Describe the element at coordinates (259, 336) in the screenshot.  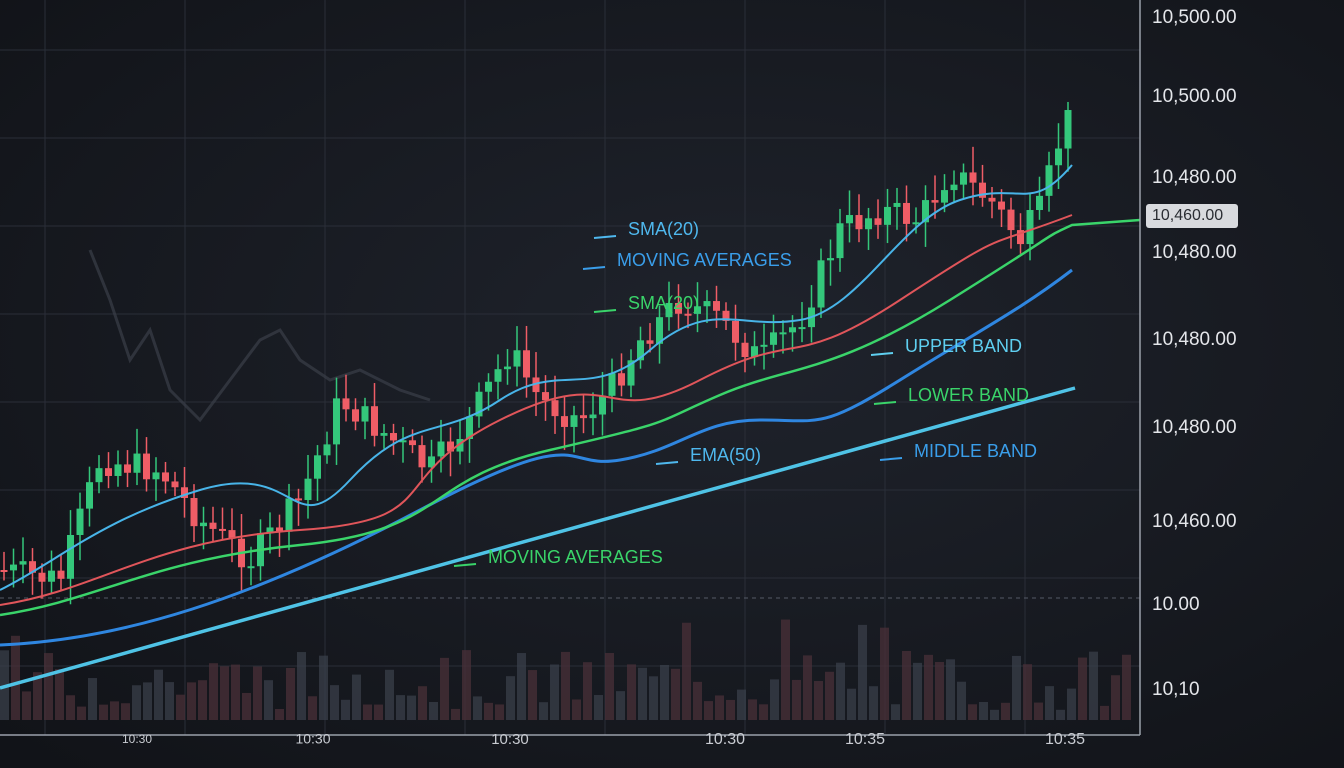
I see `shadow-line` at that location.